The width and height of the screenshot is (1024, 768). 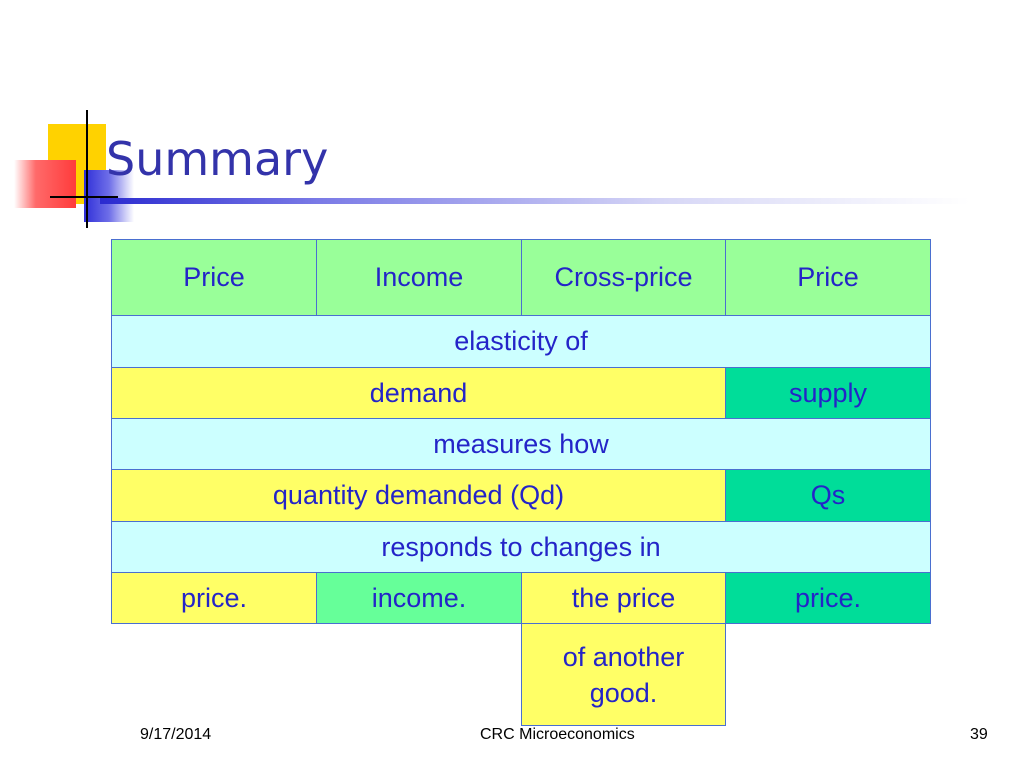 I want to click on title-underline, so click(x=535, y=201).